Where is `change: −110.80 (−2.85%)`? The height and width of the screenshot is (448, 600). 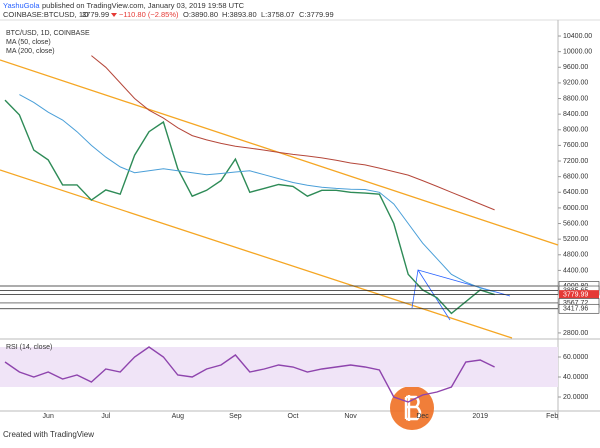
change: −110.80 (−2.85%) is located at coordinates (149, 14).